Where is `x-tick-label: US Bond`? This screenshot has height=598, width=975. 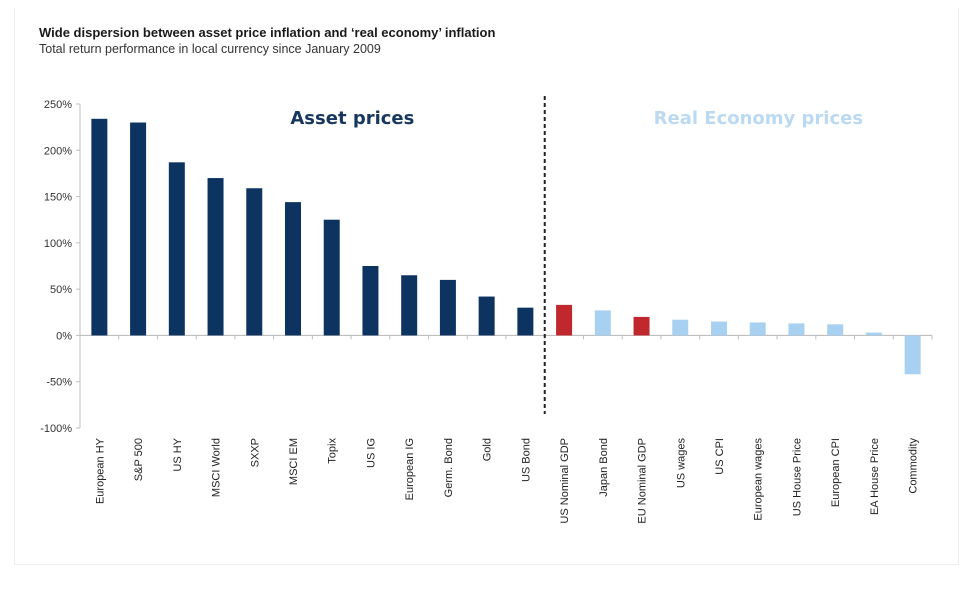
x-tick-label: US Bond is located at coordinates (526, 460).